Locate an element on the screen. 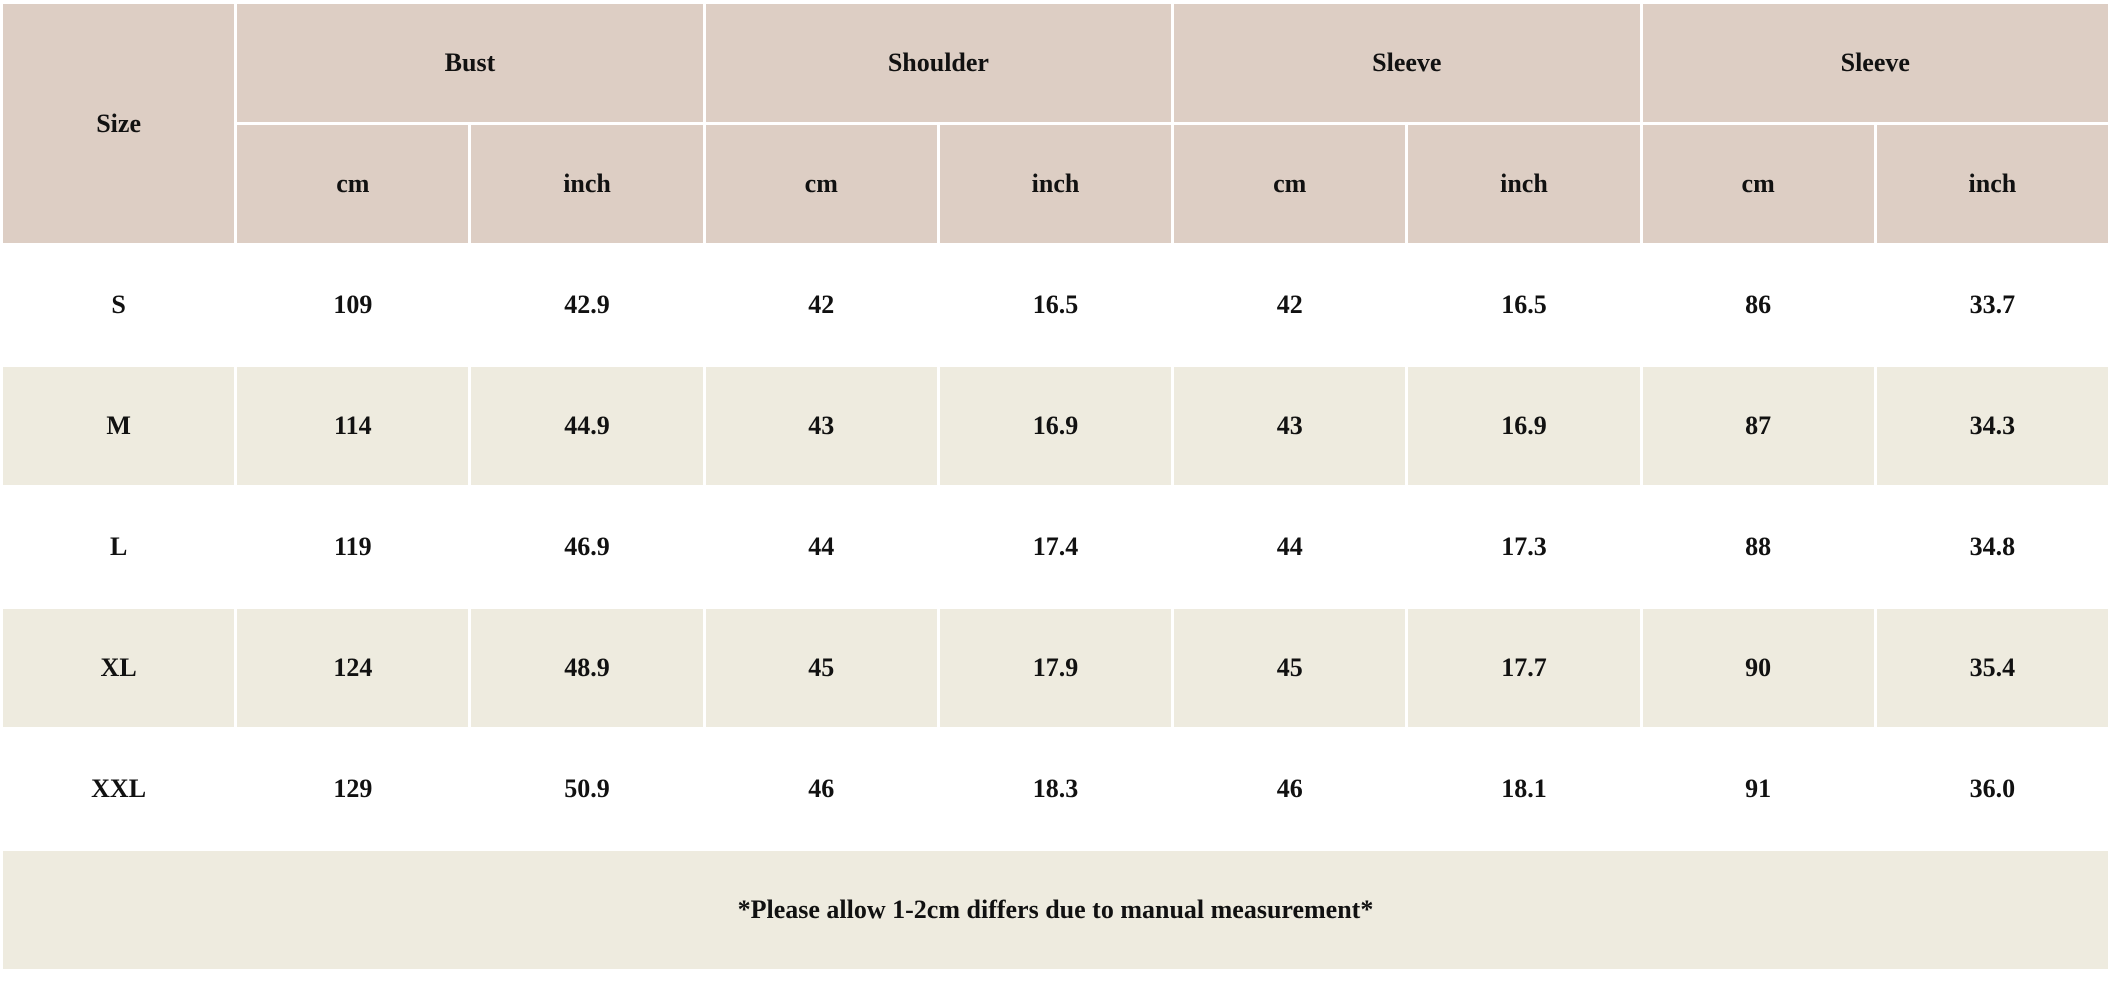  size-cell: S is located at coordinates (119, 305).